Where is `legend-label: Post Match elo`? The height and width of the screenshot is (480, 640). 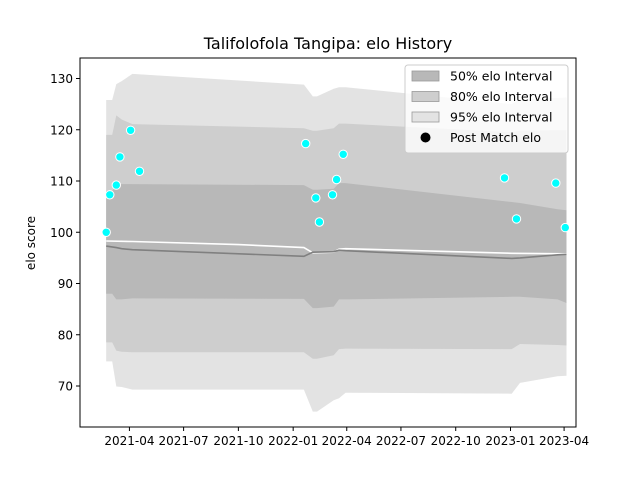 legend-label: Post Match elo is located at coordinates (495, 137).